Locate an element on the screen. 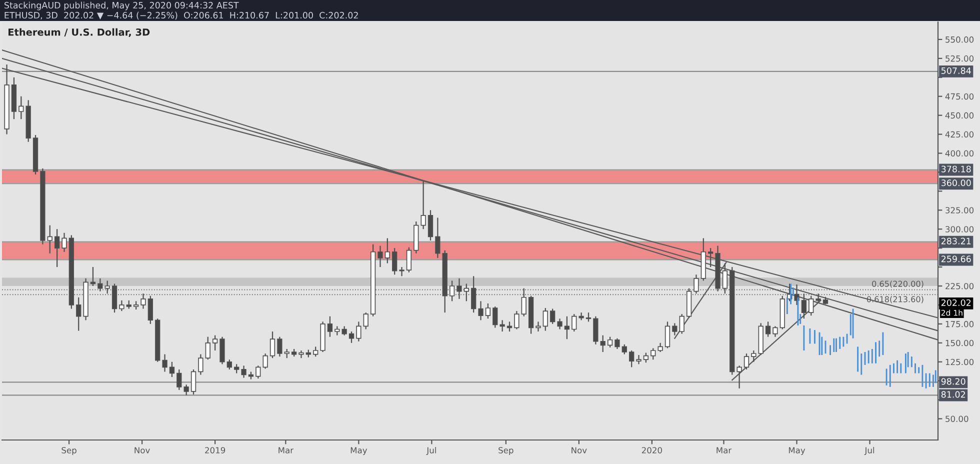 Image resolution: width=980 pixels, height=464 pixels. ref-line-label: 0.65(220.00) is located at coordinates (898, 284).